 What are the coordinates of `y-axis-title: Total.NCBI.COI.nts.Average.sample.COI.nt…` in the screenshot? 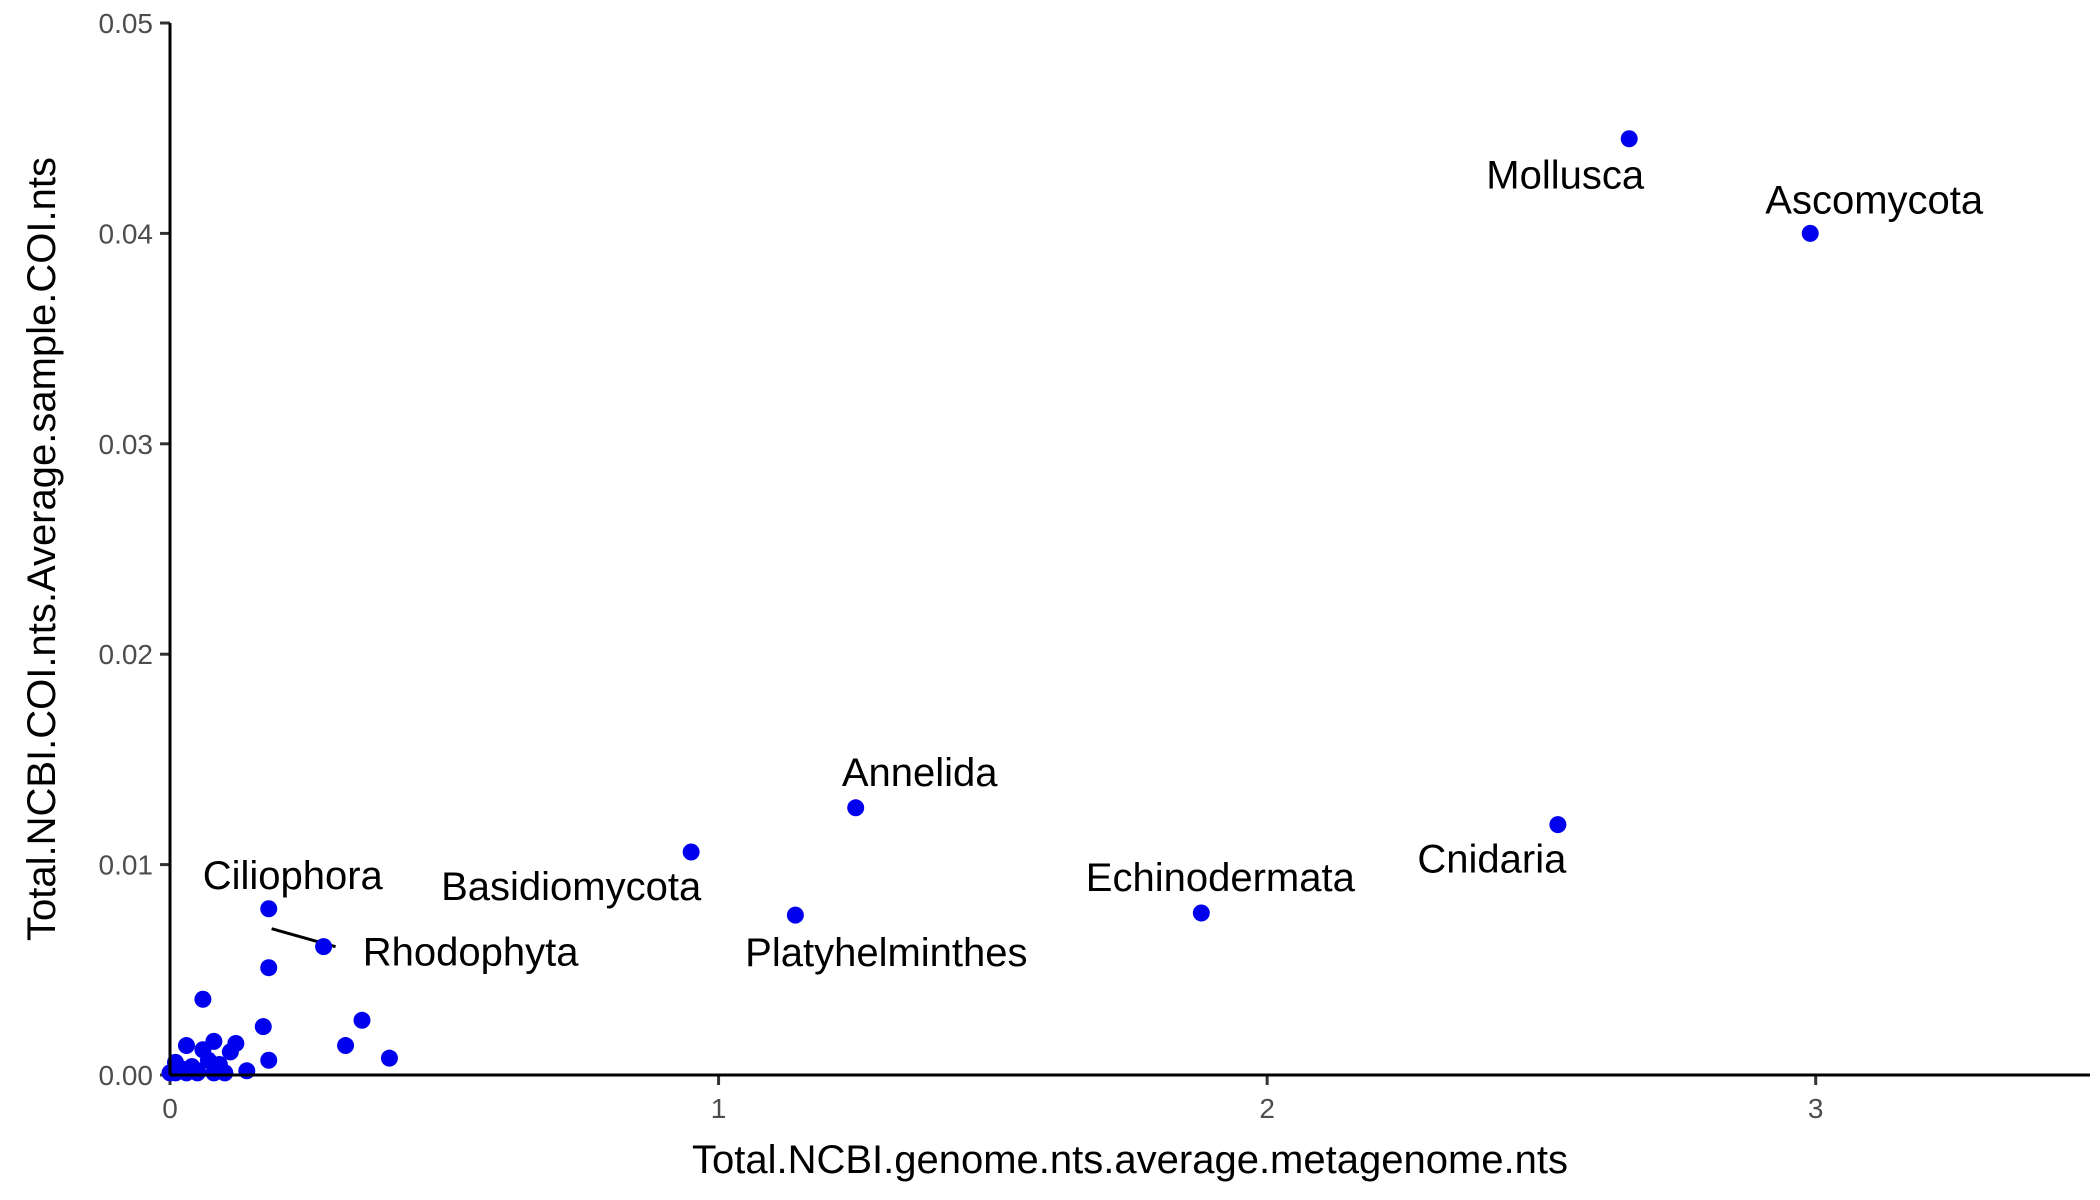 It's located at (42, 549).